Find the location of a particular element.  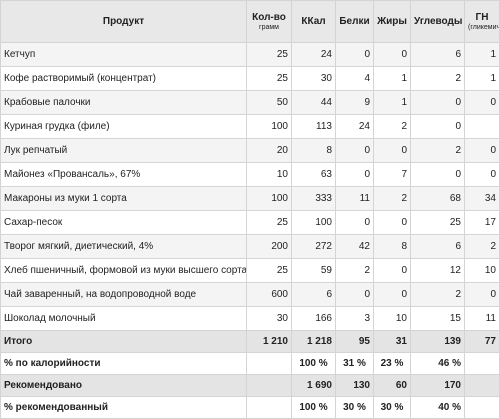

cell-name: Куриная грудка (филе) is located at coordinates (123, 126).